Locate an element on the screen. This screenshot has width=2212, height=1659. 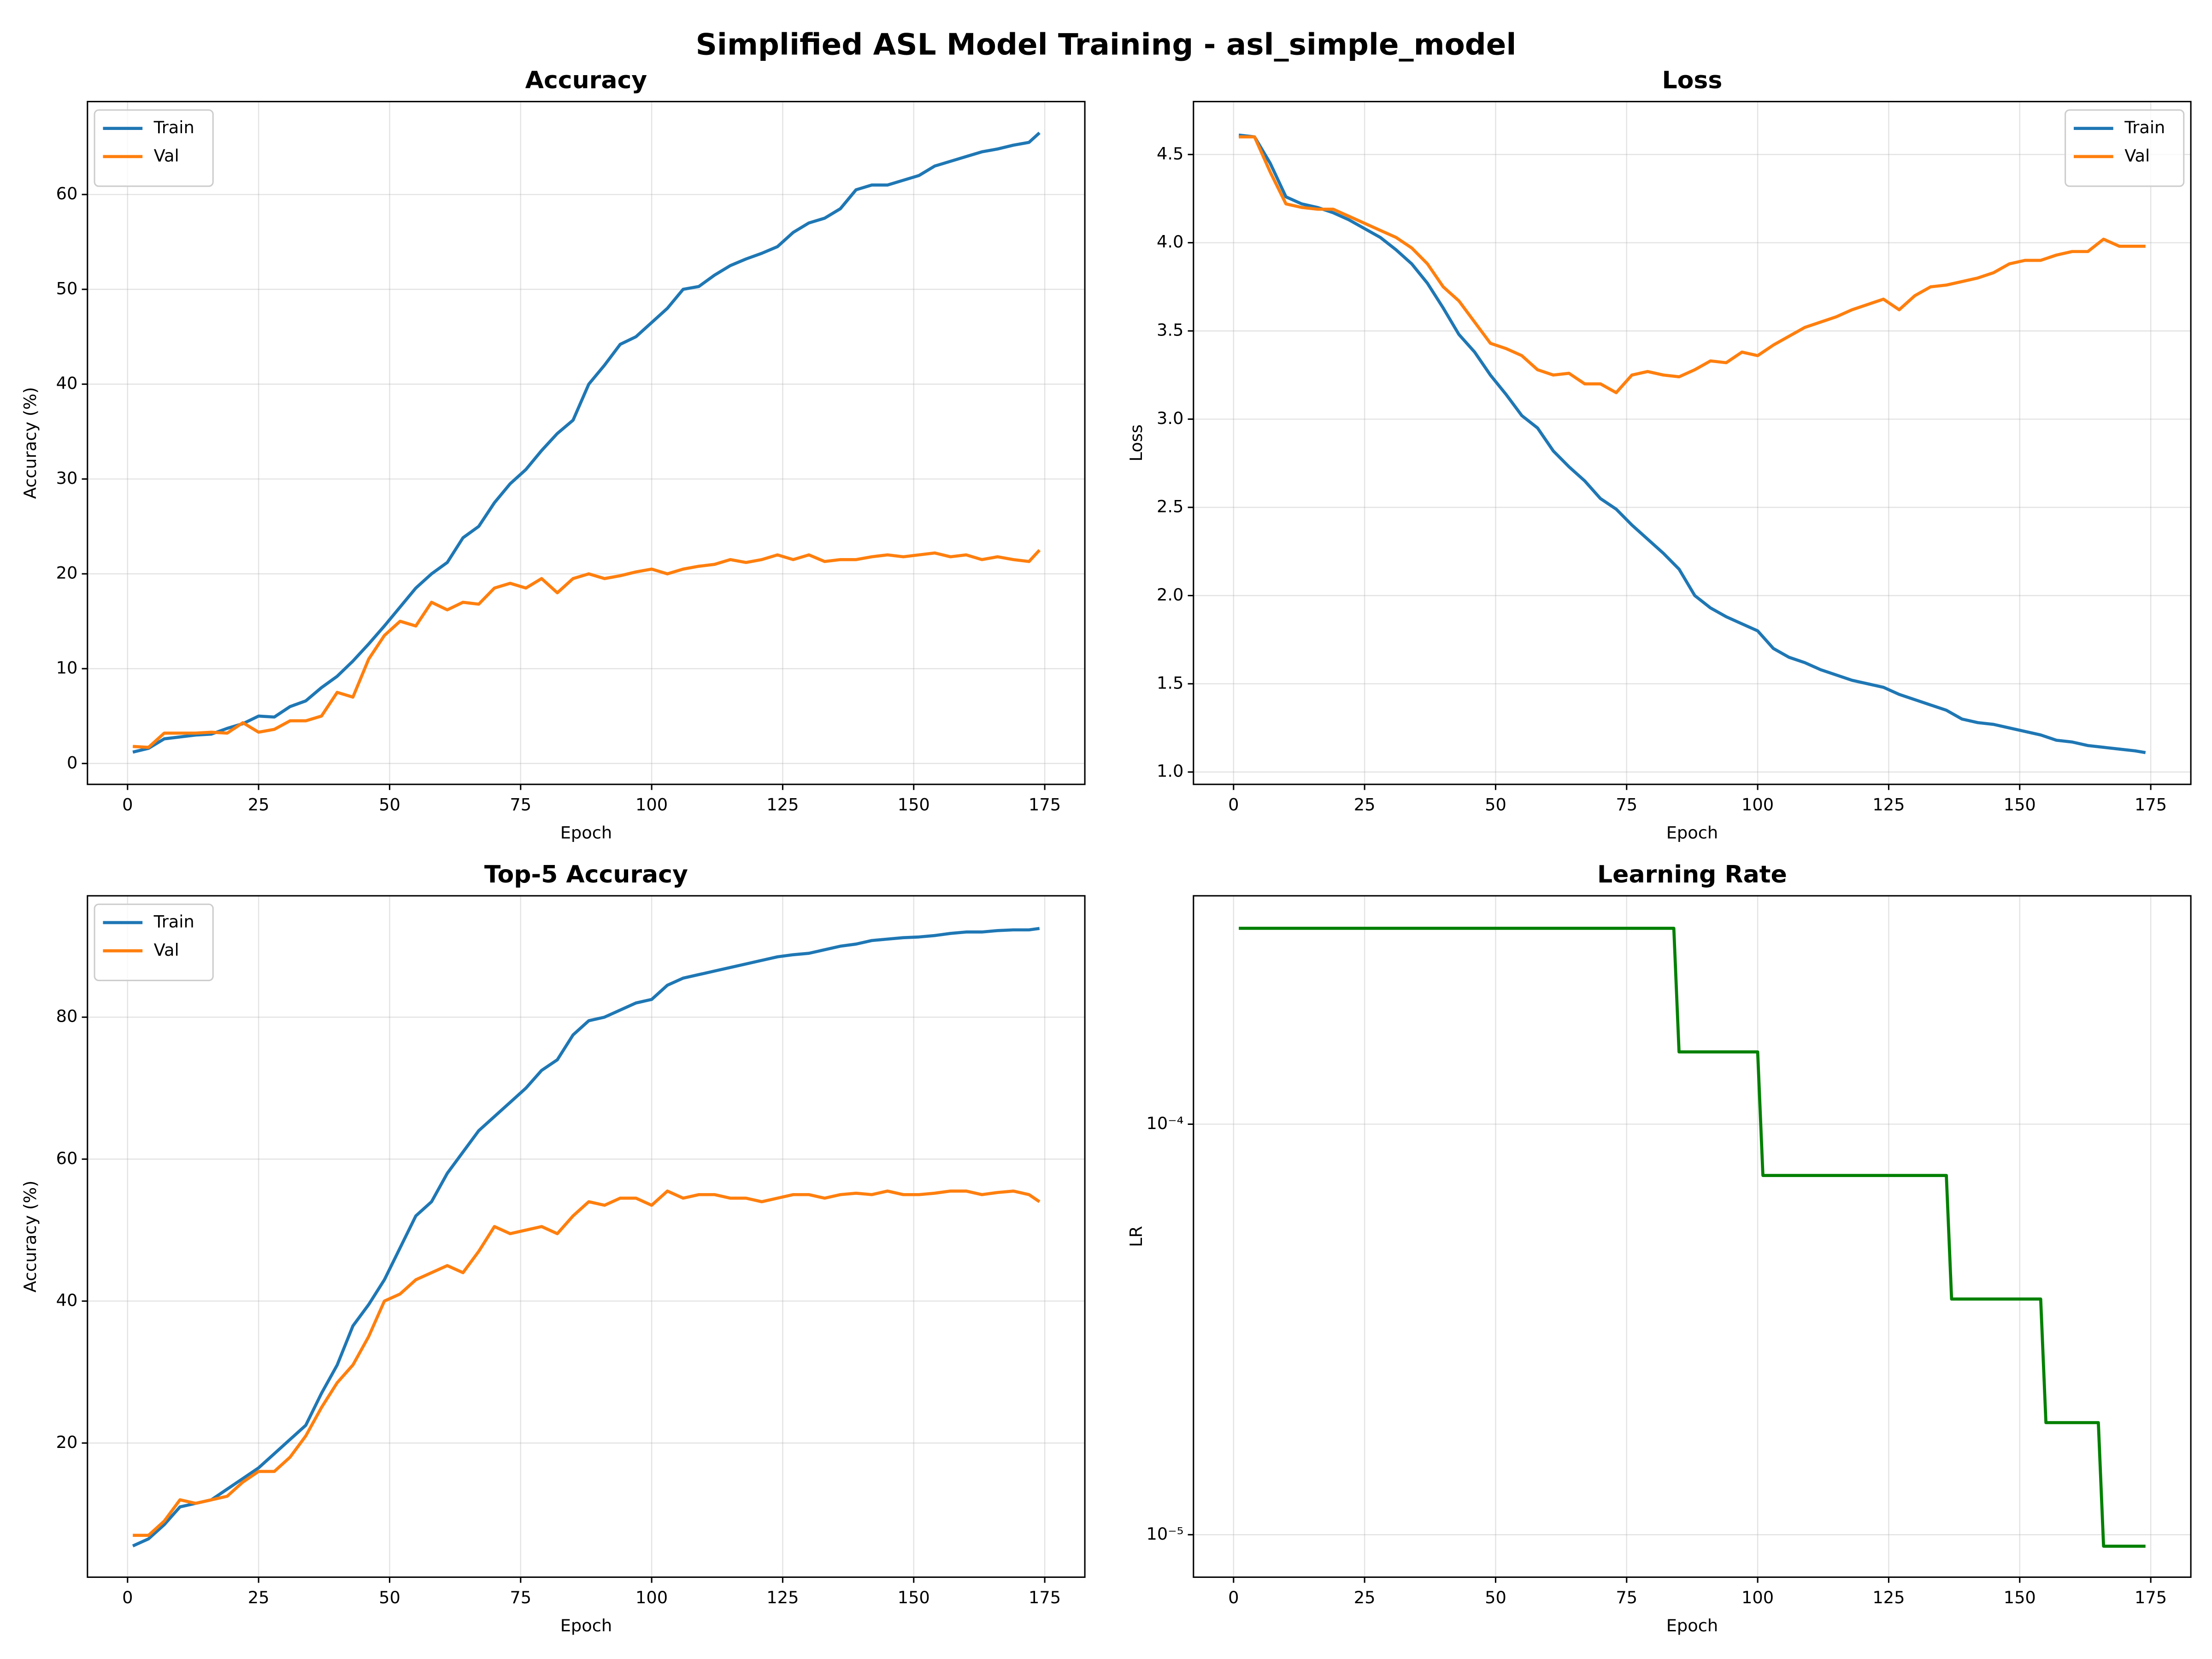
y-tick-label: 1.5 is located at coordinates (1170, 683).